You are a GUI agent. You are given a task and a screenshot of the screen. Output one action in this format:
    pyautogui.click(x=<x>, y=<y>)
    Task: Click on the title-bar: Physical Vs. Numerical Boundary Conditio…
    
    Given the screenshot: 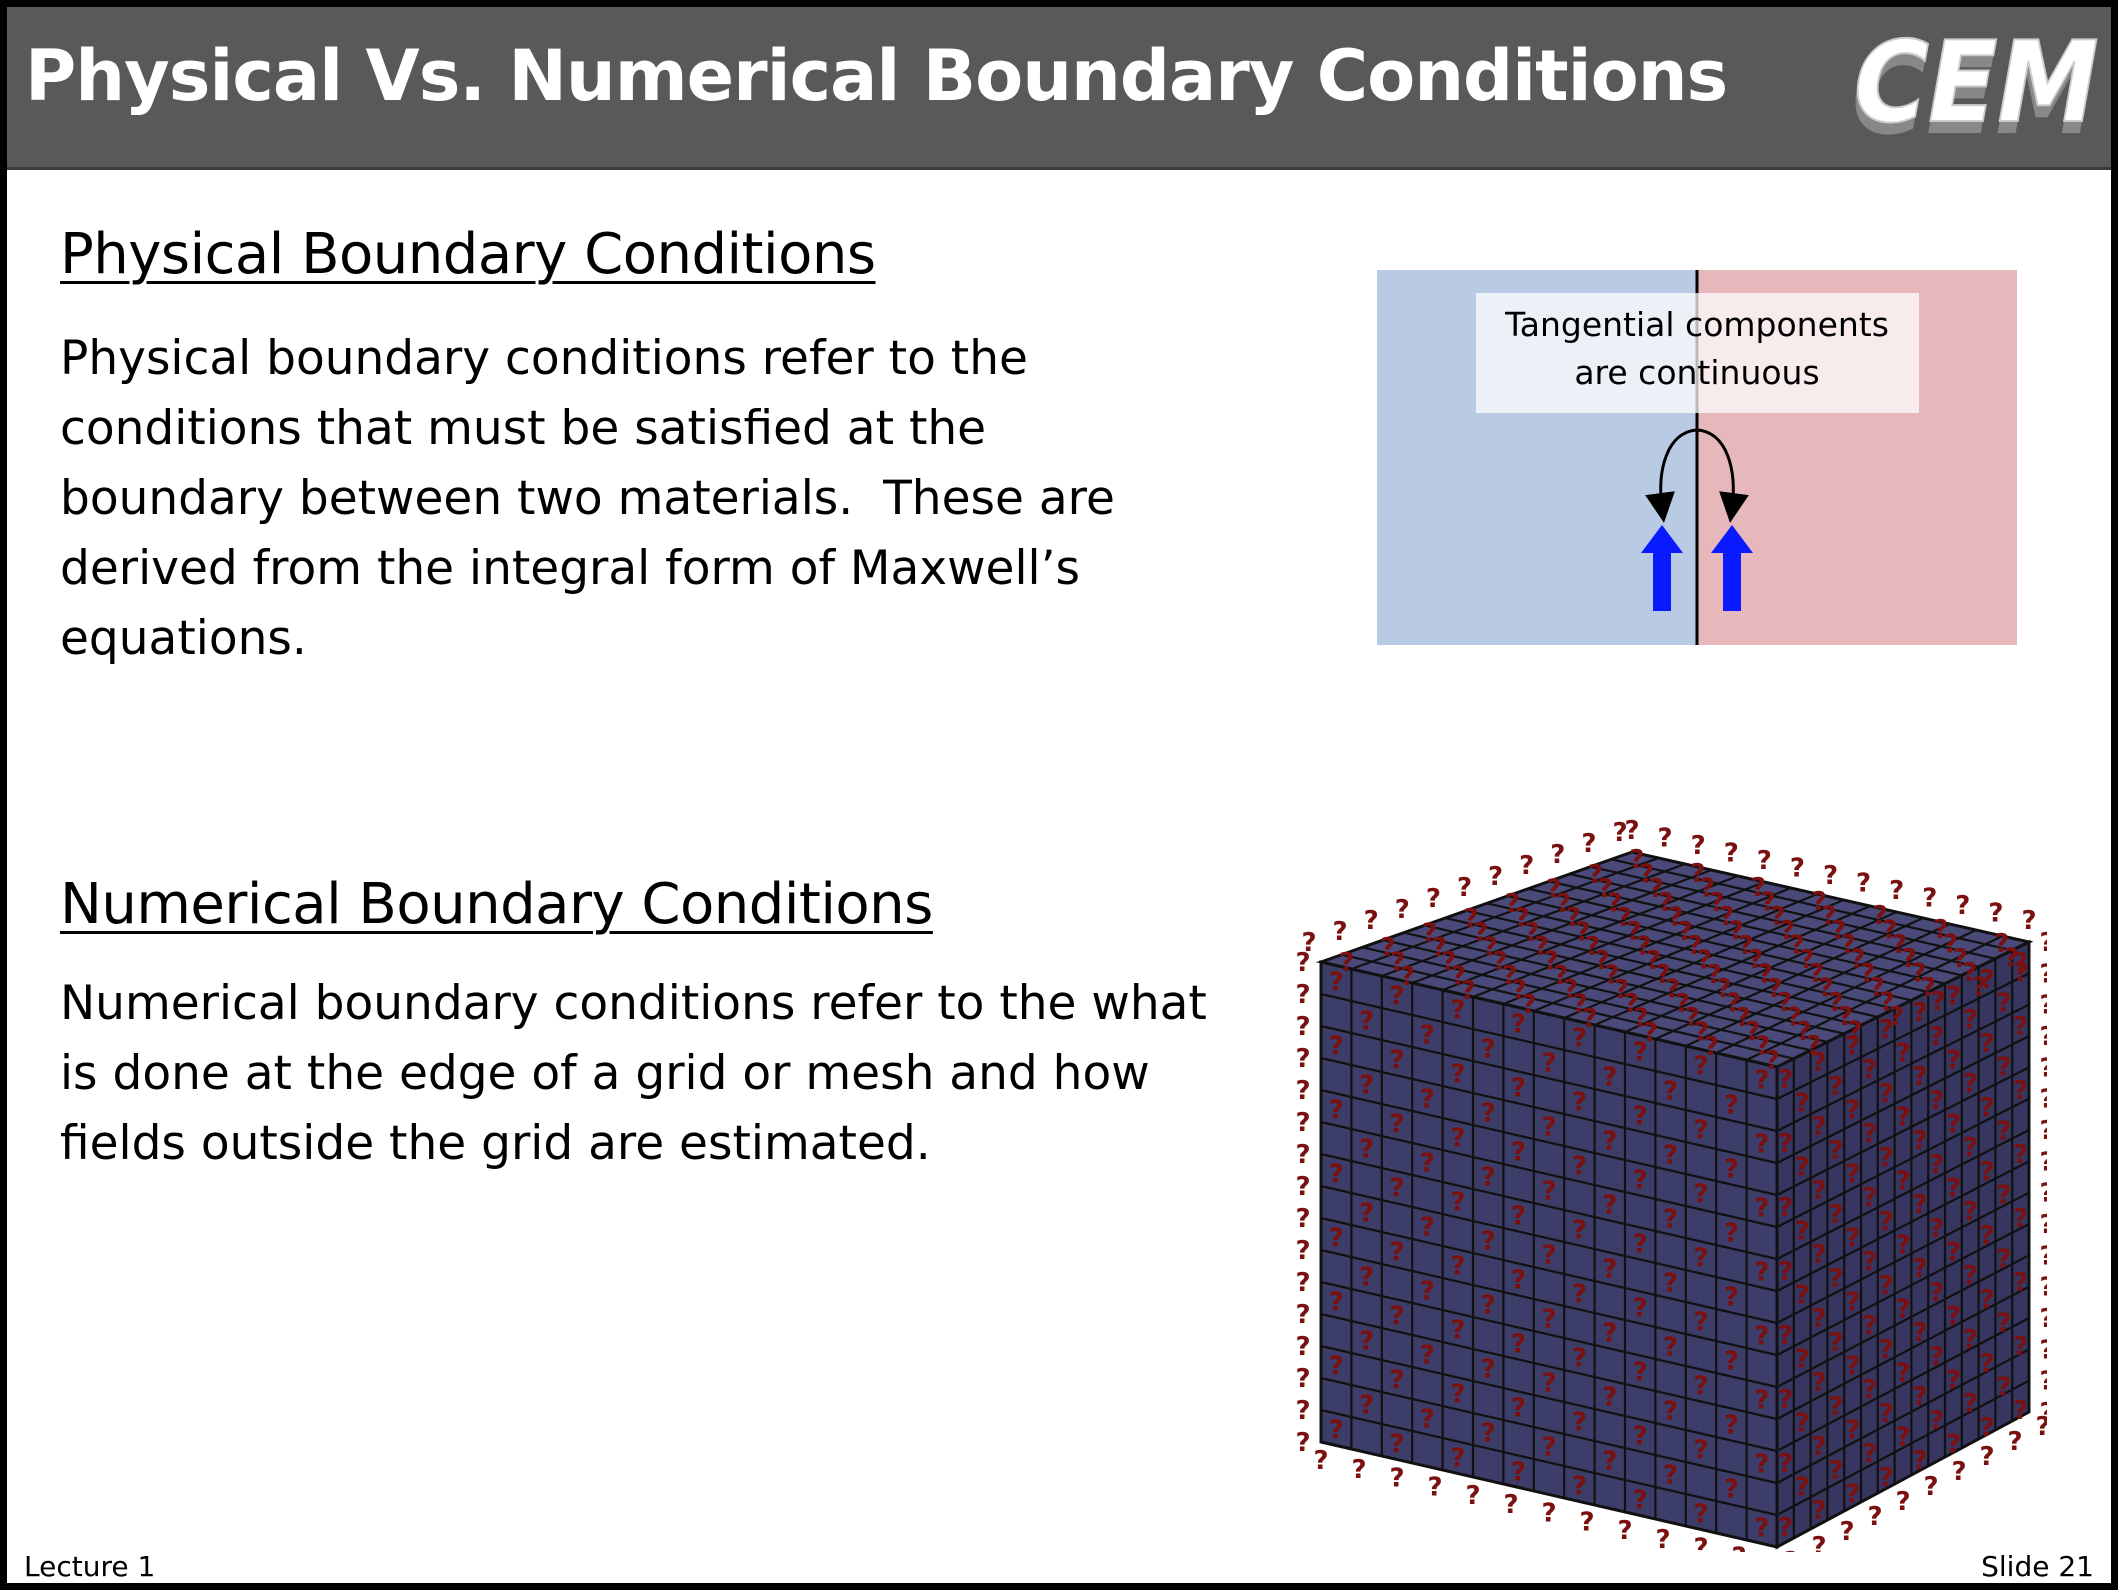 What is the action you would take?
    pyautogui.click(x=1059, y=88)
    